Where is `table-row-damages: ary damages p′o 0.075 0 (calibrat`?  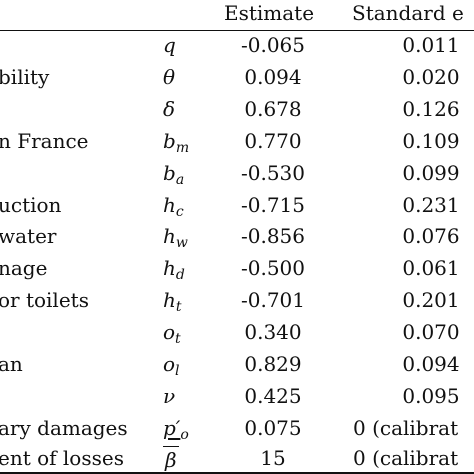 table-row-damages: ary damages p′o 0.075 0 (calibrat is located at coordinates (237, 428).